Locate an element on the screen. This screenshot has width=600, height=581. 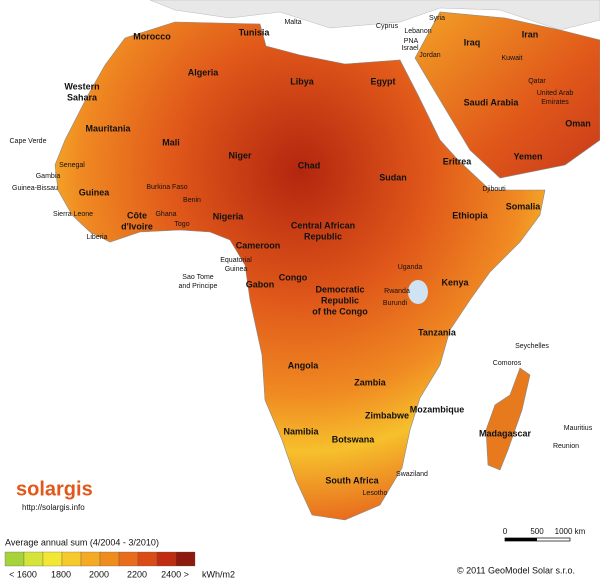
scale-label: 1000 km is located at coordinates (570, 531).